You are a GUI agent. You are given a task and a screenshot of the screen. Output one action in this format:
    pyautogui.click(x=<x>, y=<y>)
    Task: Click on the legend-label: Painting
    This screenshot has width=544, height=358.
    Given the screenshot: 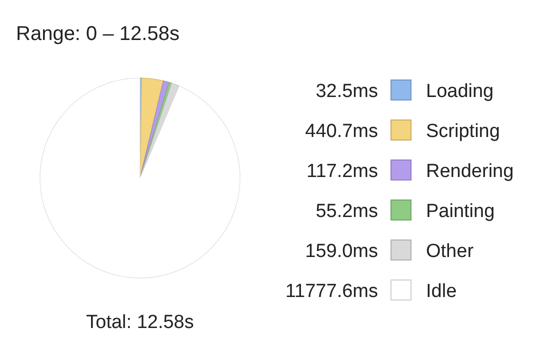 What is the action you would take?
    pyautogui.click(x=460, y=211)
    